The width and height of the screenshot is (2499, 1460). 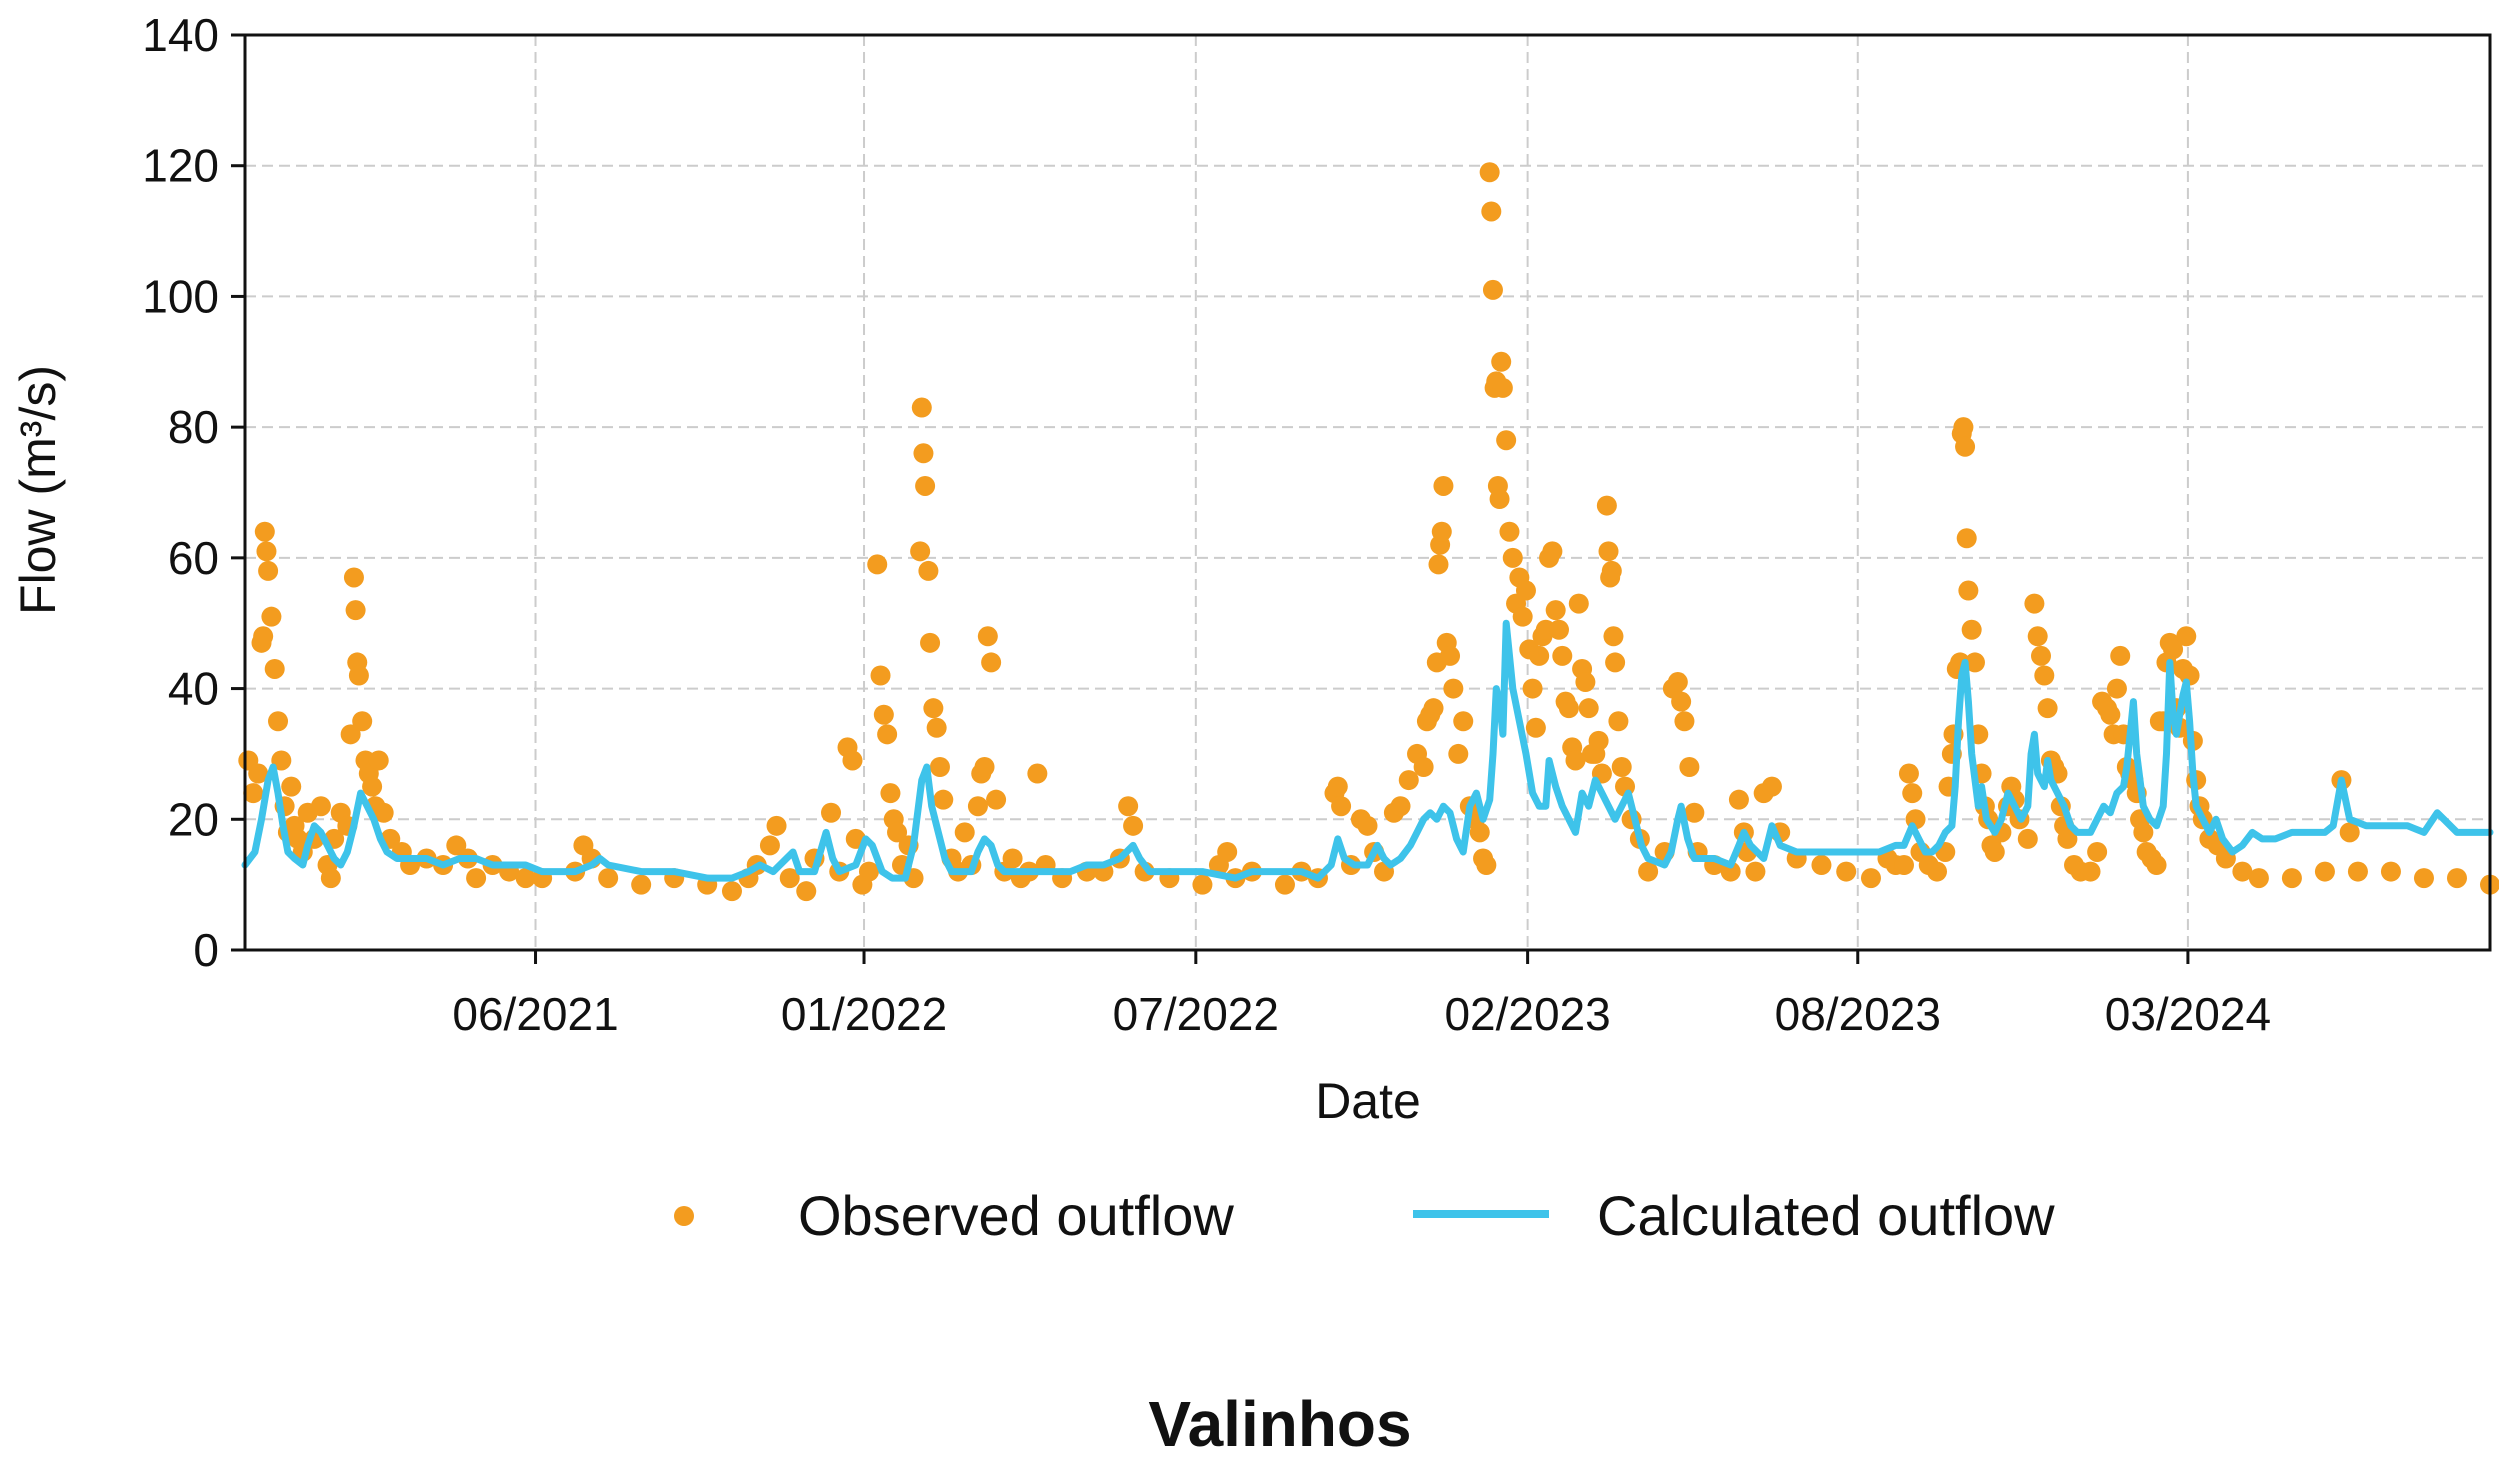 What do you see at coordinates (1364, 1215) in the screenshot?
I see `legend: Observed outflow Calculated outflow` at bounding box center [1364, 1215].